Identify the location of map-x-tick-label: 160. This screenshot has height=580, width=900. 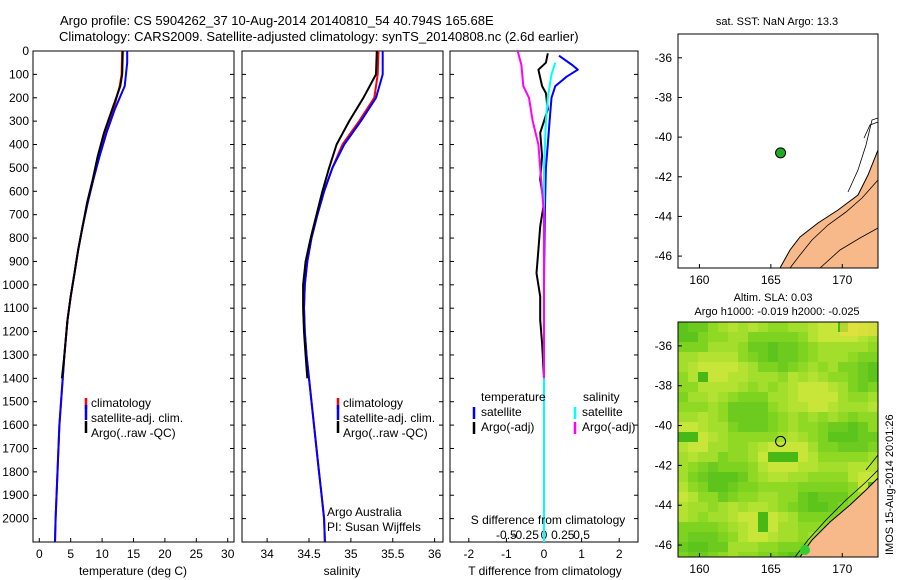
(699, 569).